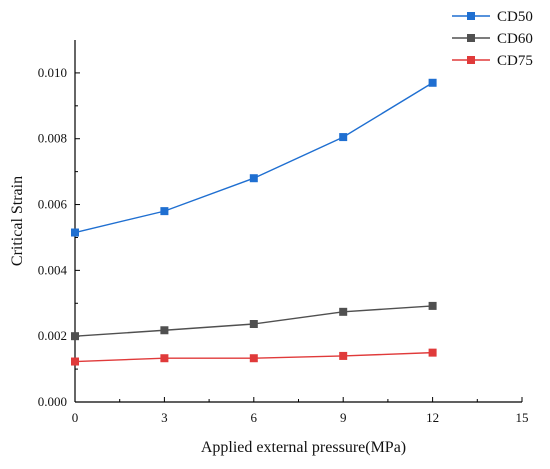 This screenshot has height=469, width=550. I want to click on x-tick-label: 3, so click(164, 417).